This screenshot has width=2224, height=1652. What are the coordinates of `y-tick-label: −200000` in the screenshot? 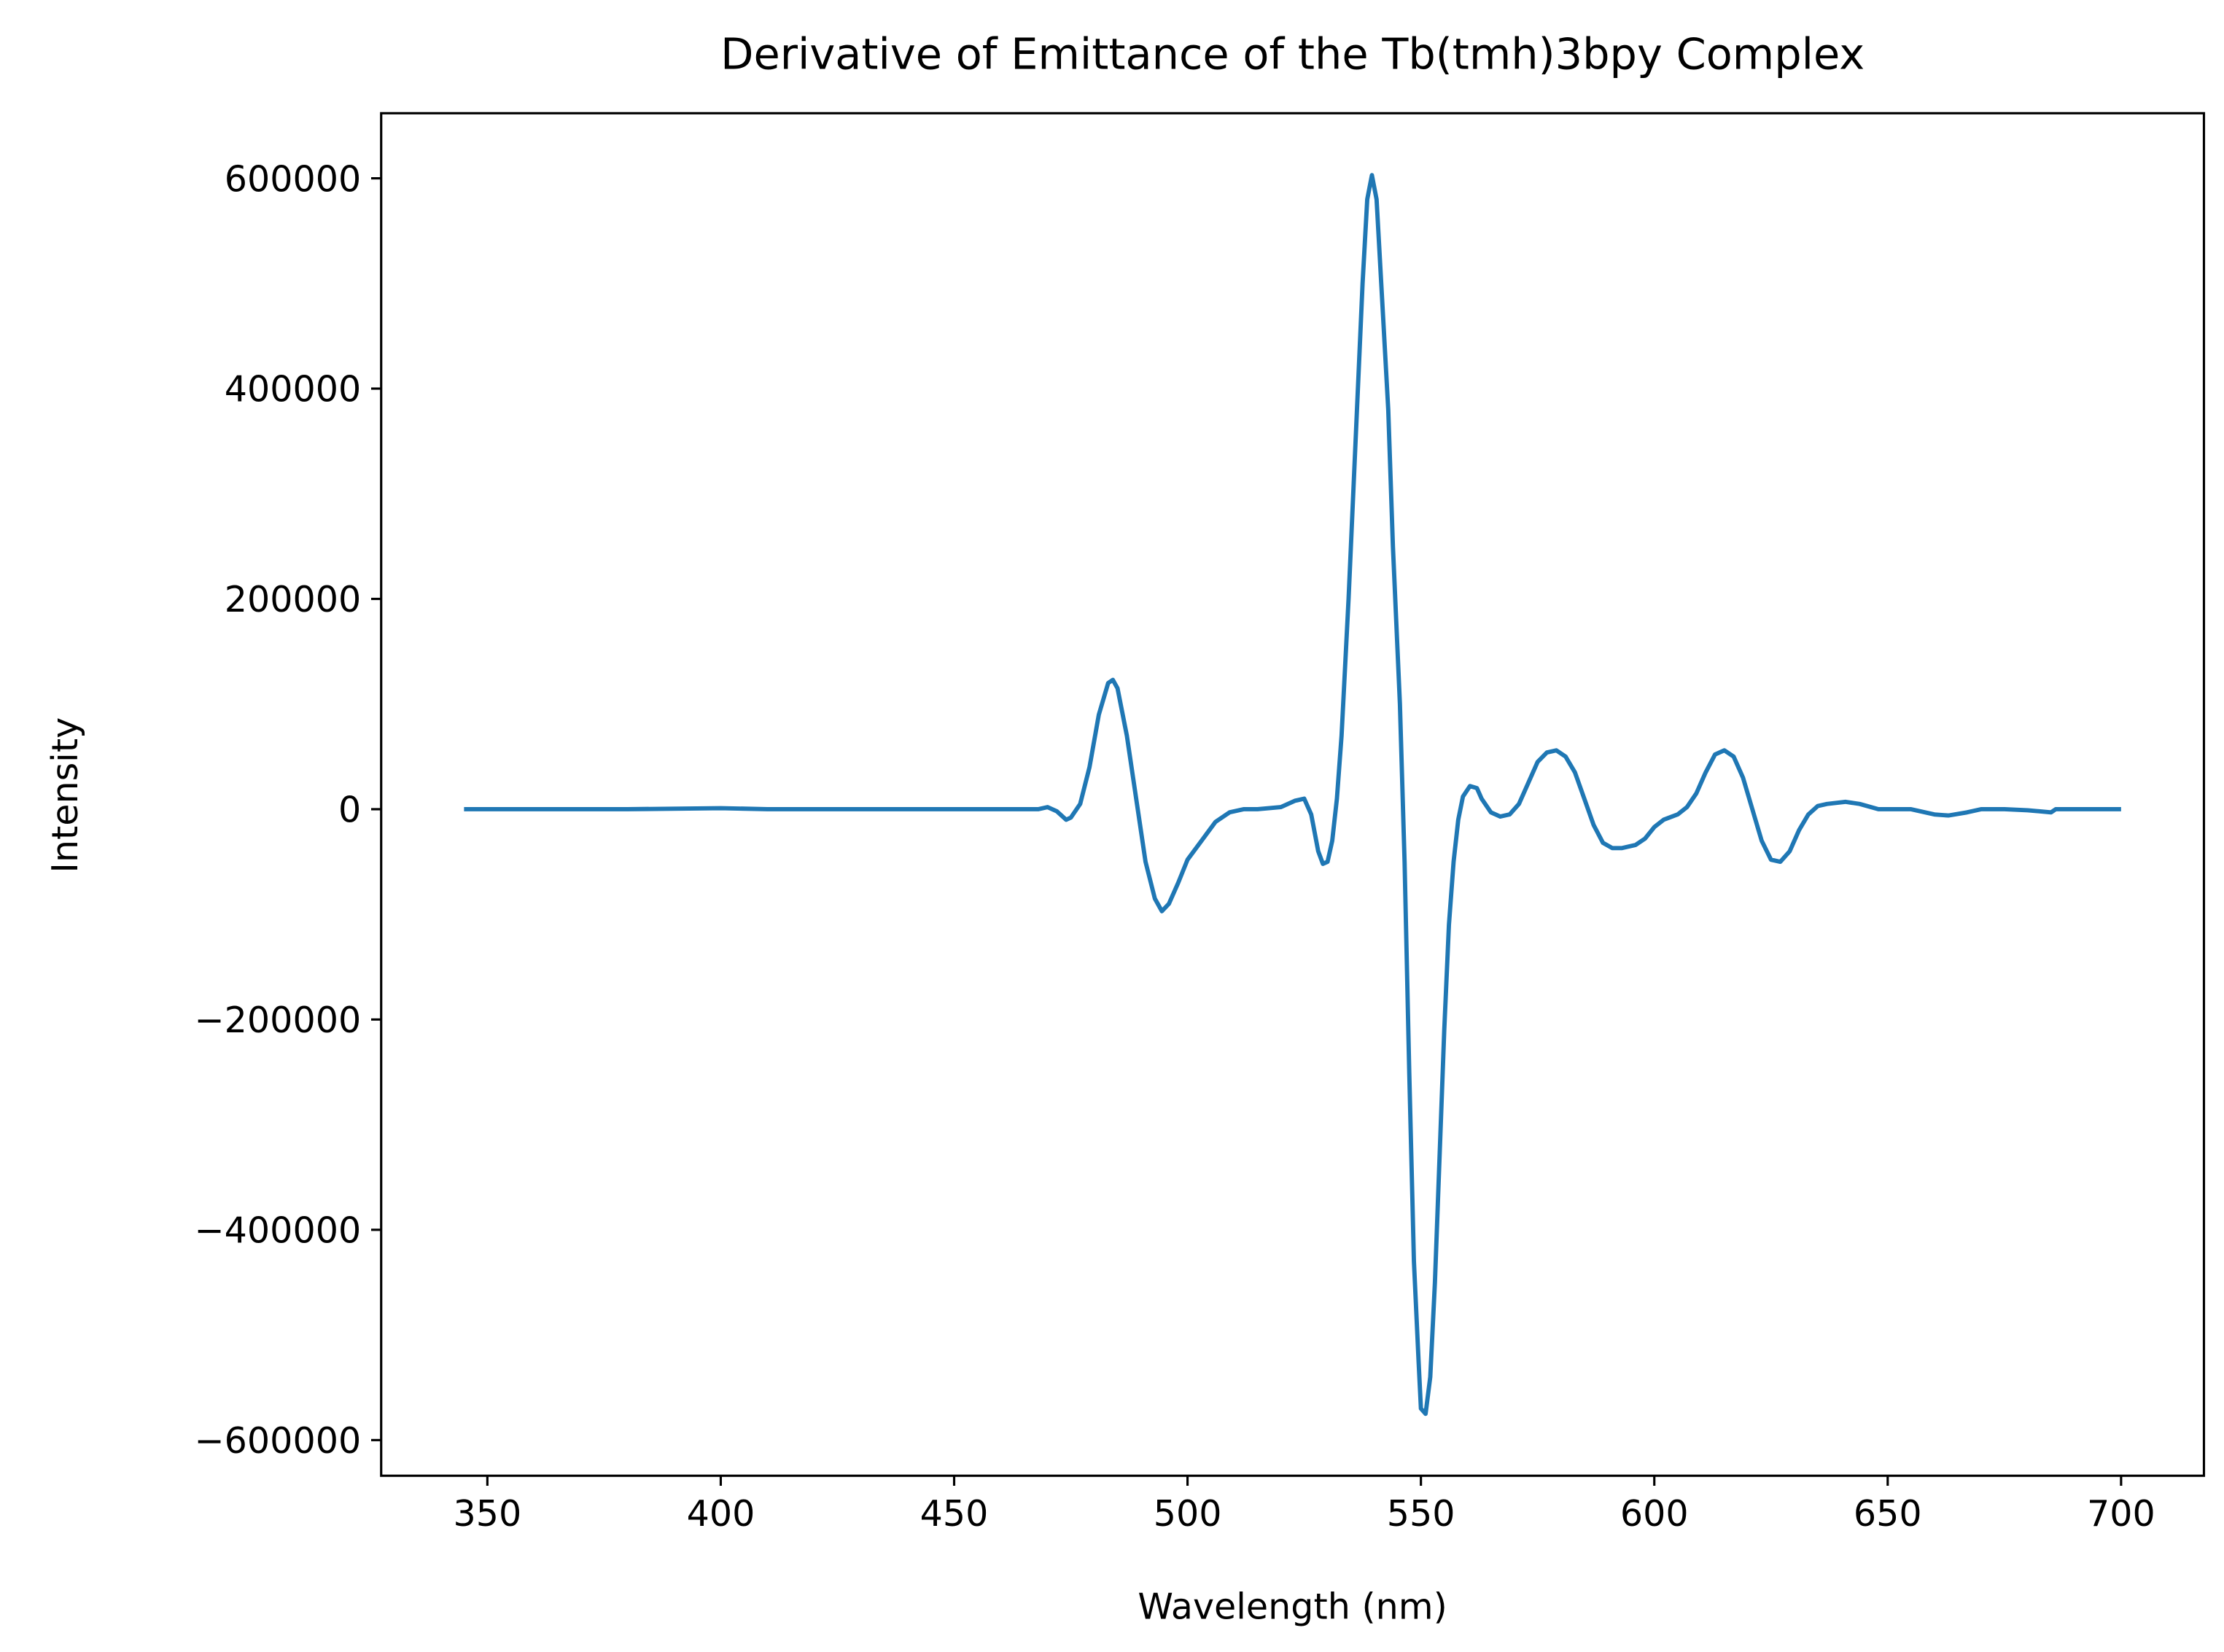 It's located at (278, 1020).